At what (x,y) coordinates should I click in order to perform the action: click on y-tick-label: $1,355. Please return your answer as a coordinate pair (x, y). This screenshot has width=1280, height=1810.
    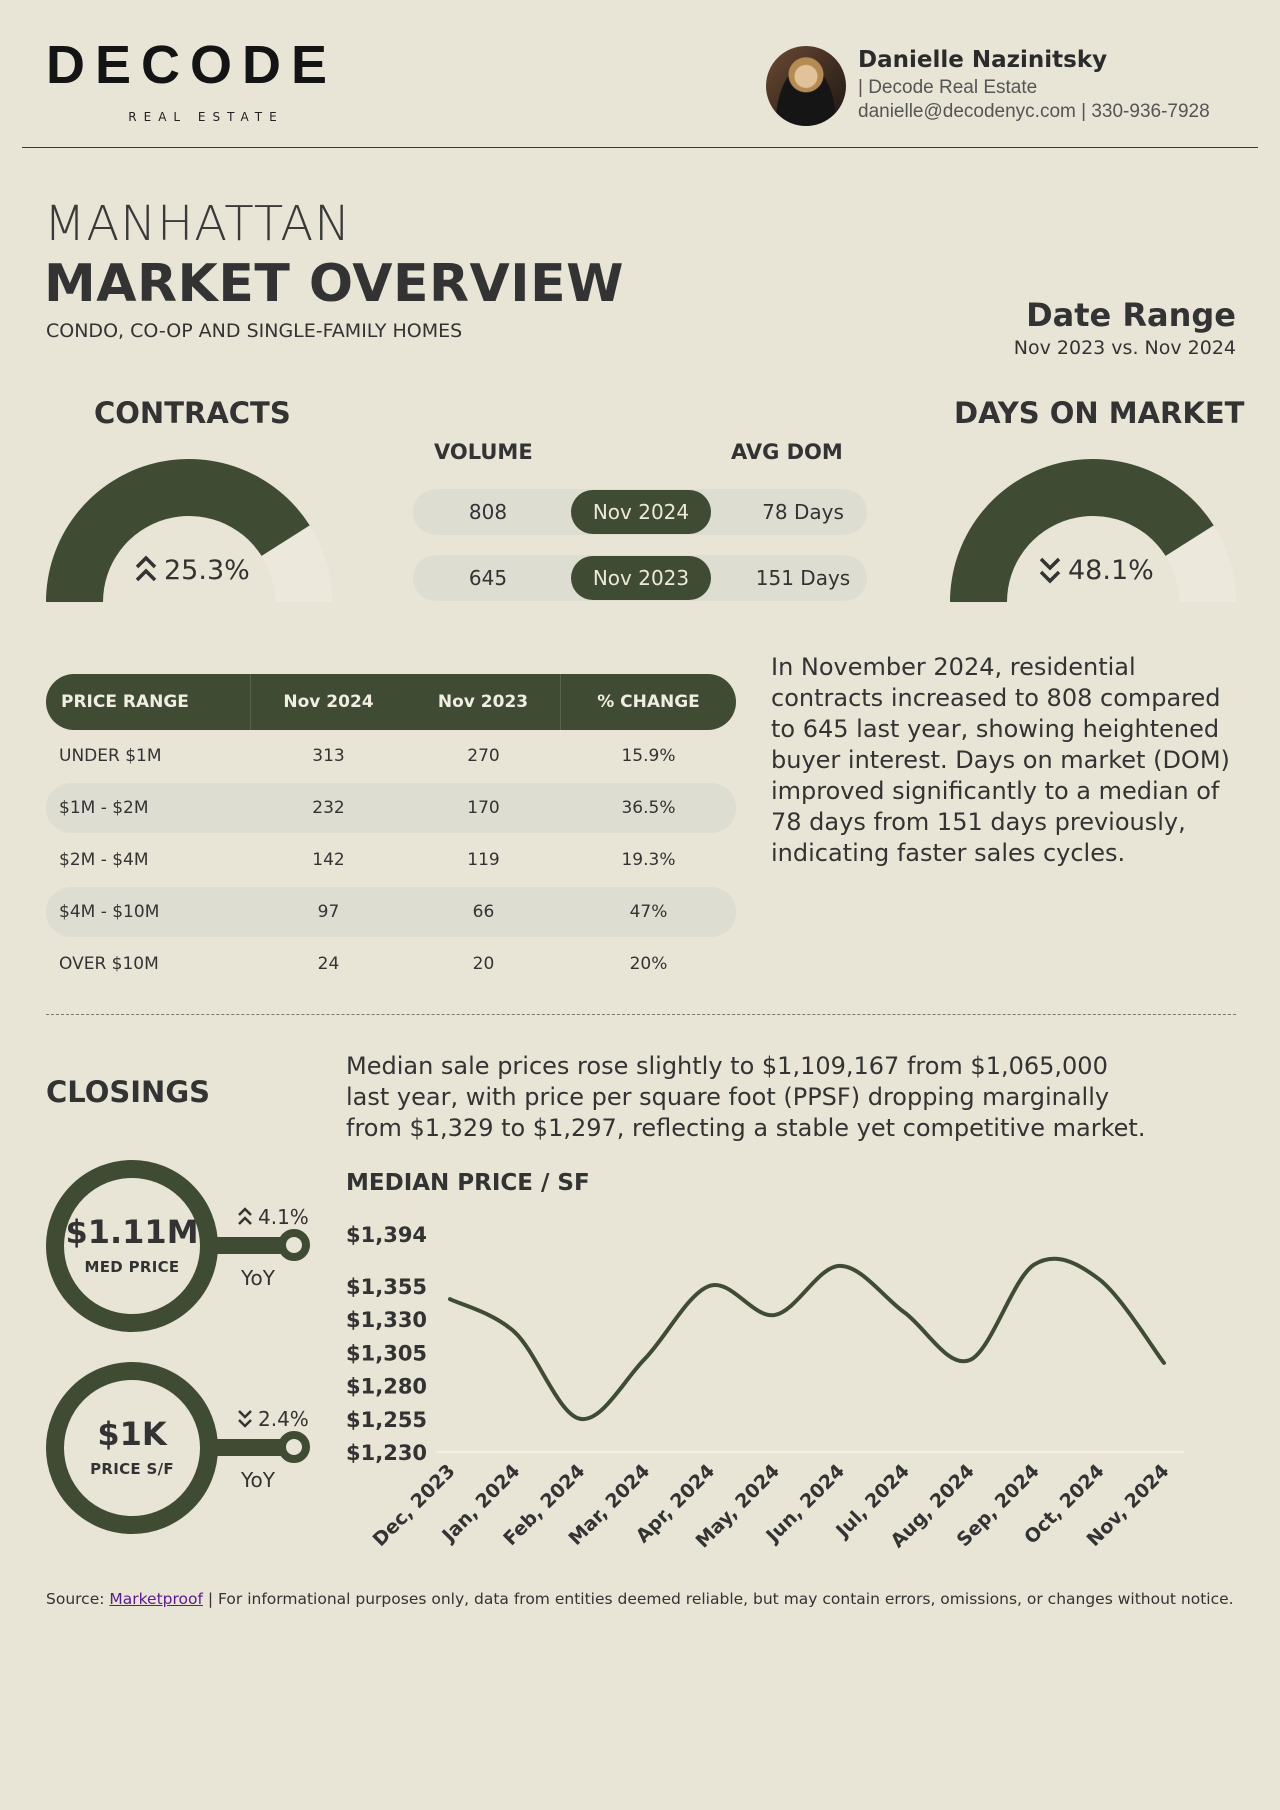
    Looking at the image, I should click on (386, 1287).